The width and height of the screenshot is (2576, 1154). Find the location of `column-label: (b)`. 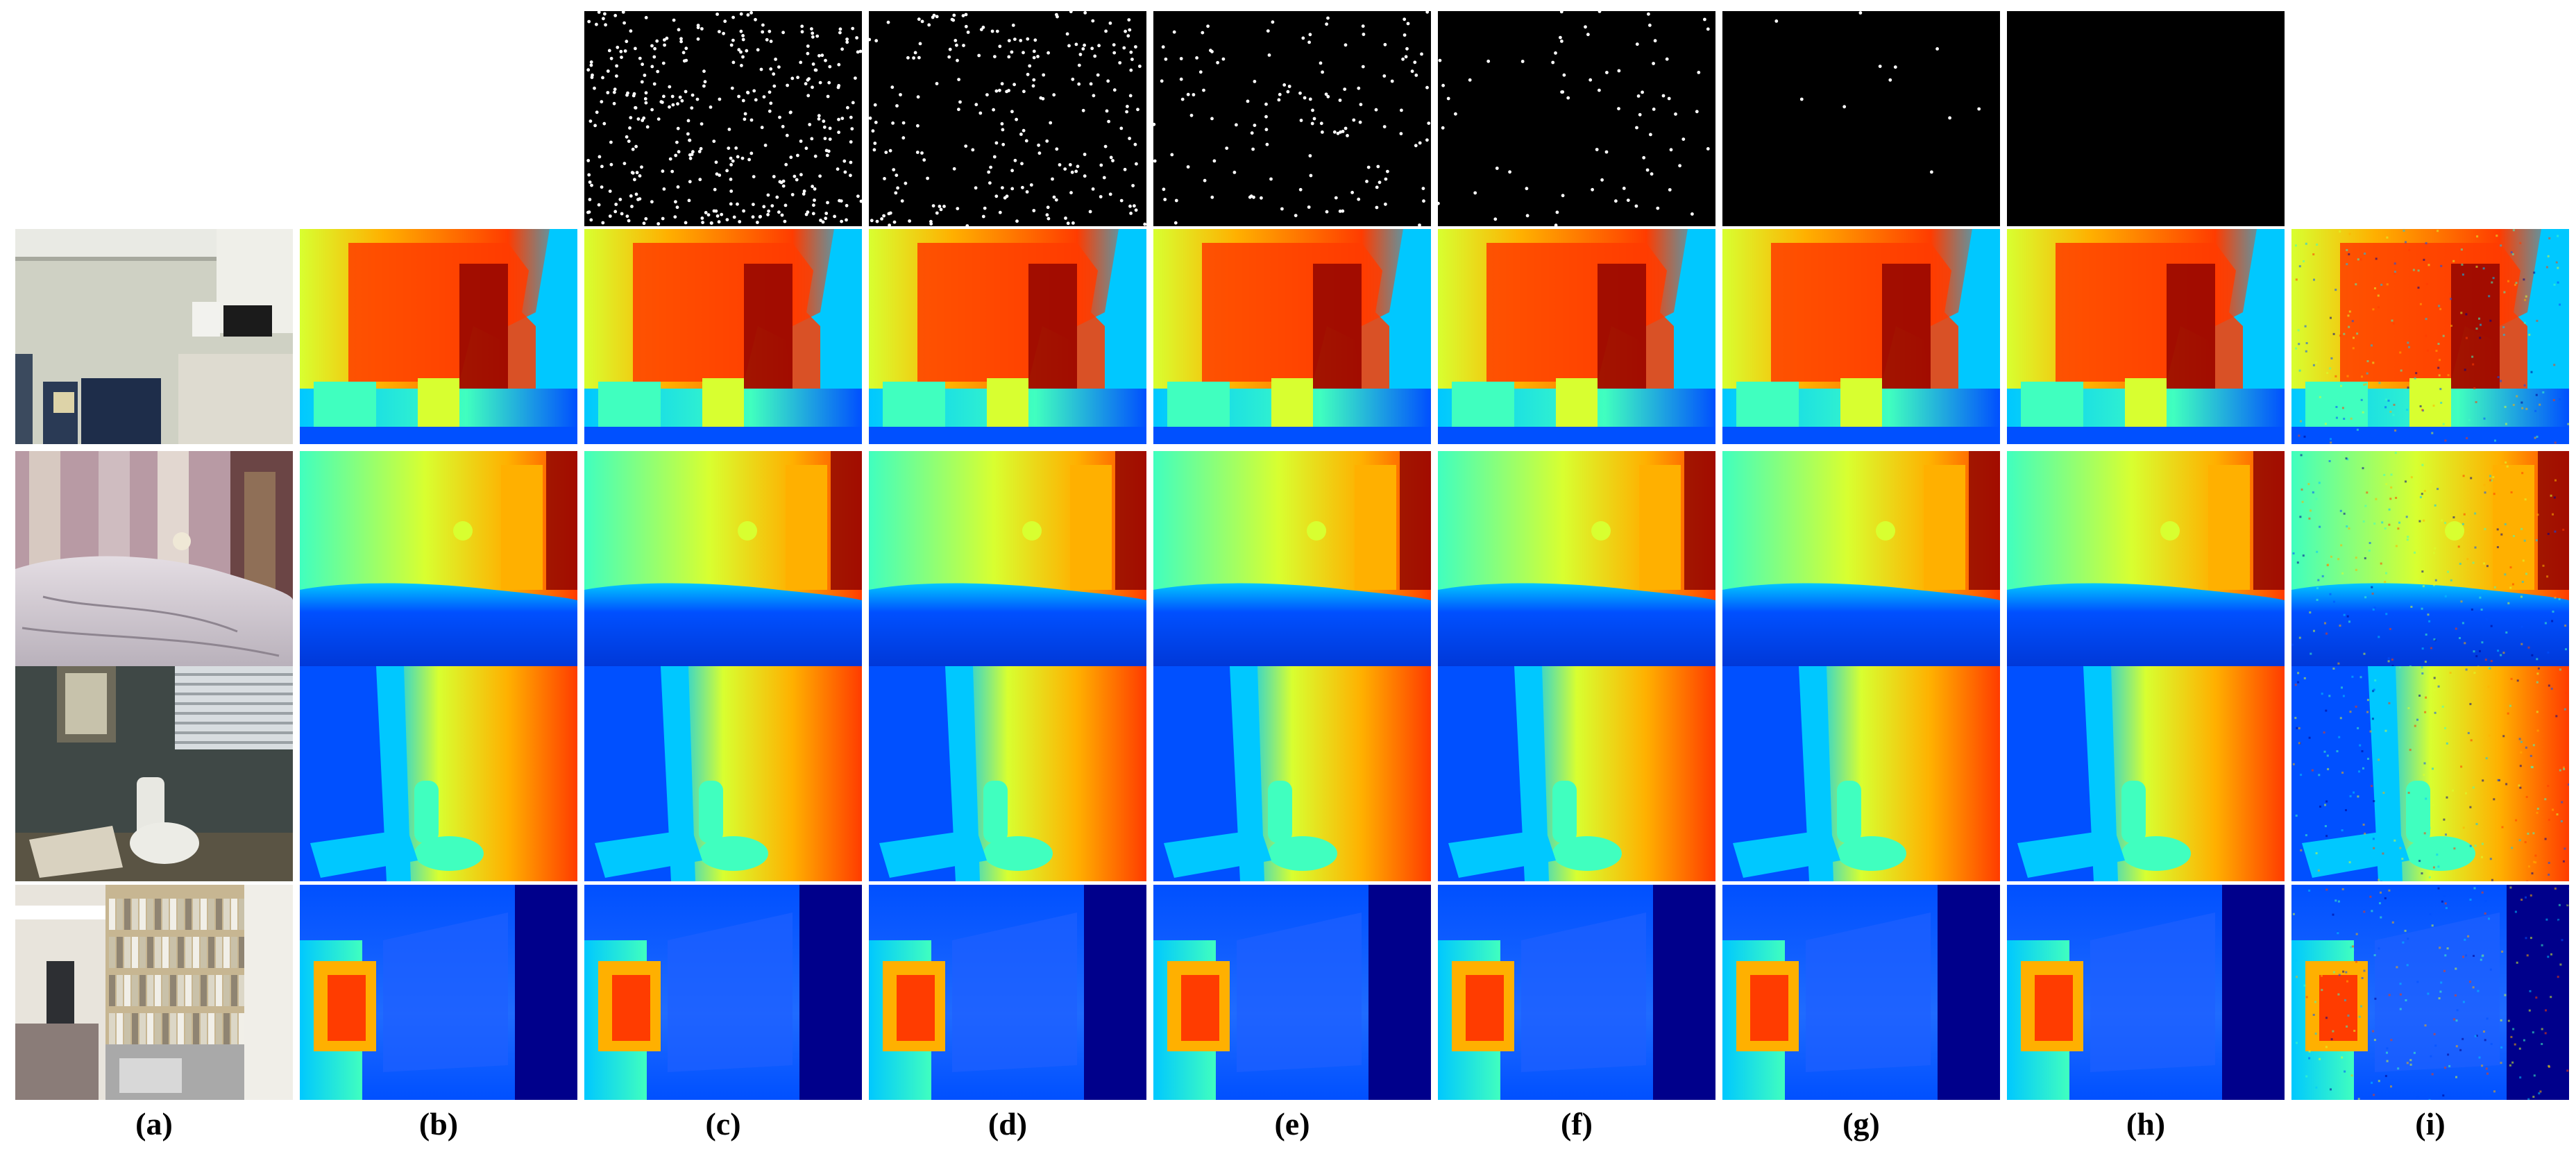

column-label: (b) is located at coordinates (439, 1124).